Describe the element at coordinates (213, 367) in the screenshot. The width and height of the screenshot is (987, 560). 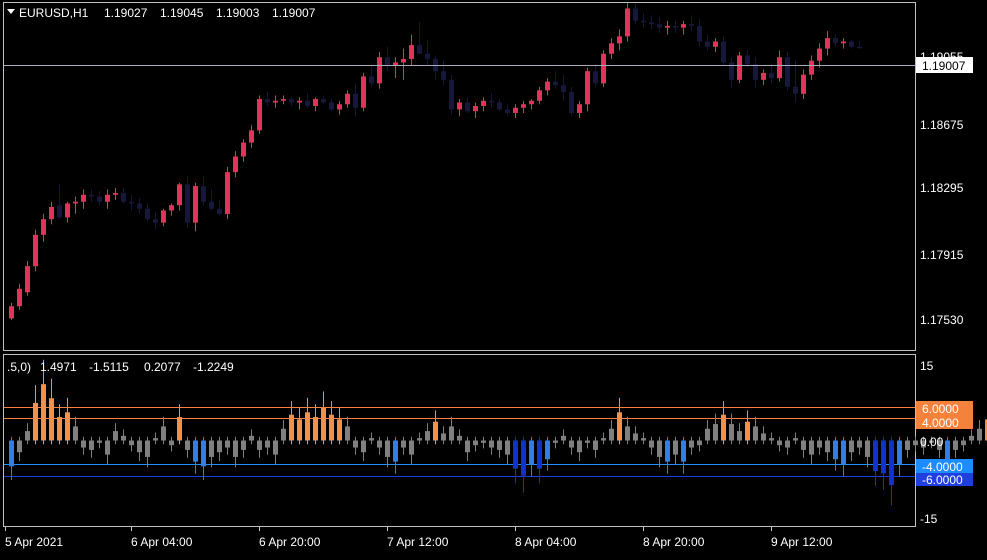
I see `indicator-value-4: -1.2249` at that location.